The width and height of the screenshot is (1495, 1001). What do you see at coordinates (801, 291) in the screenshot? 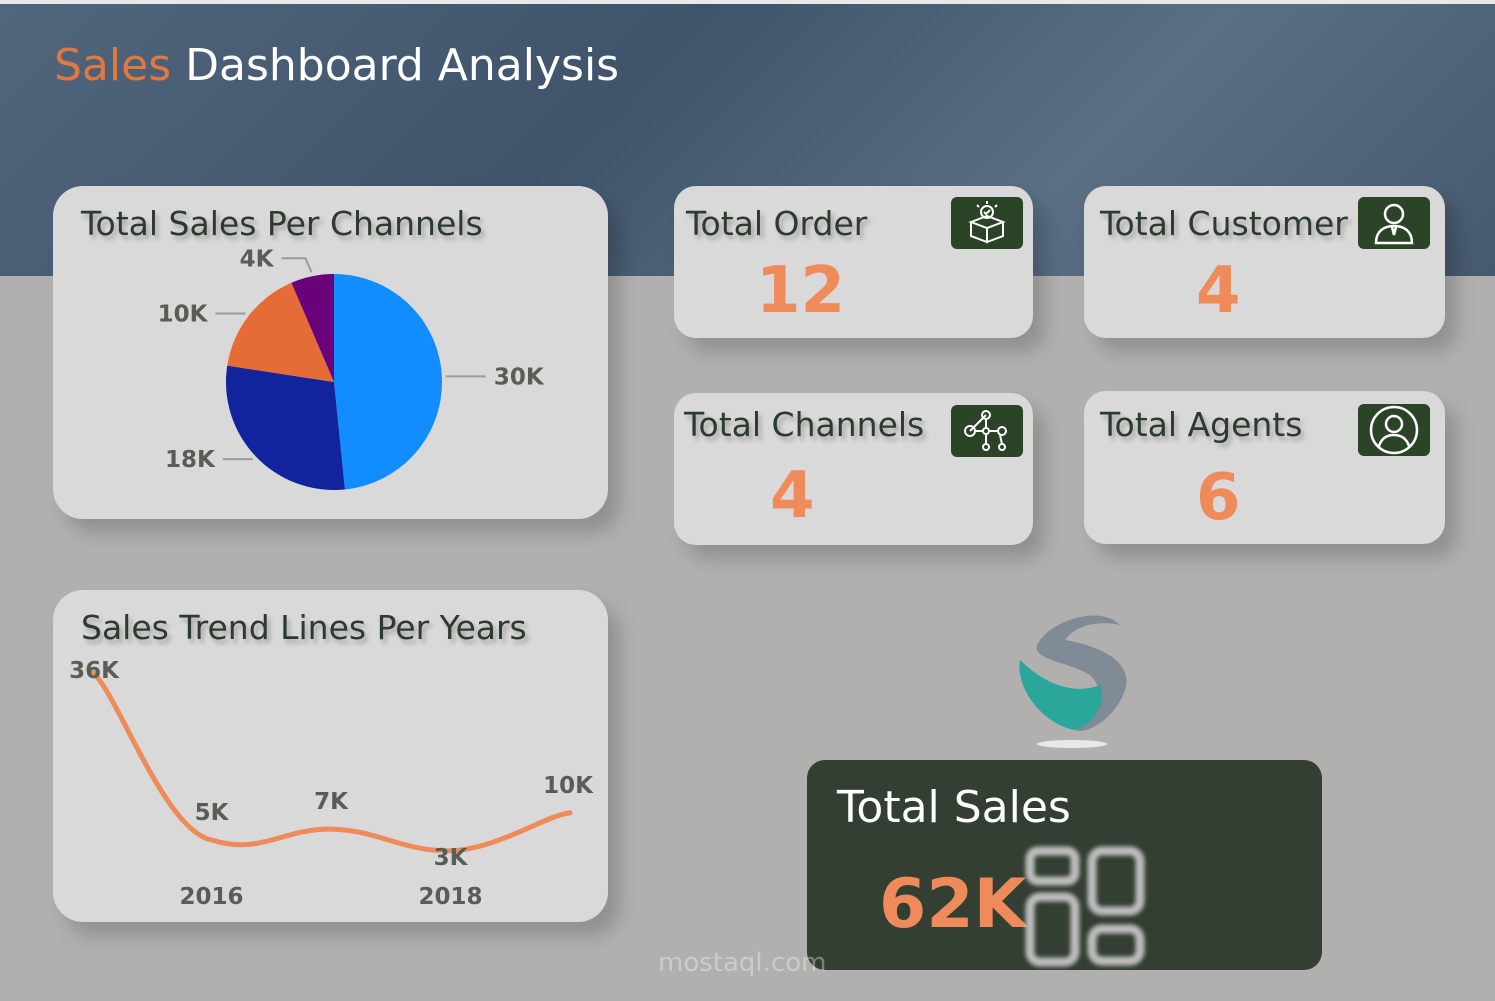
I see `kpi-value: 12` at bounding box center [801, 291].